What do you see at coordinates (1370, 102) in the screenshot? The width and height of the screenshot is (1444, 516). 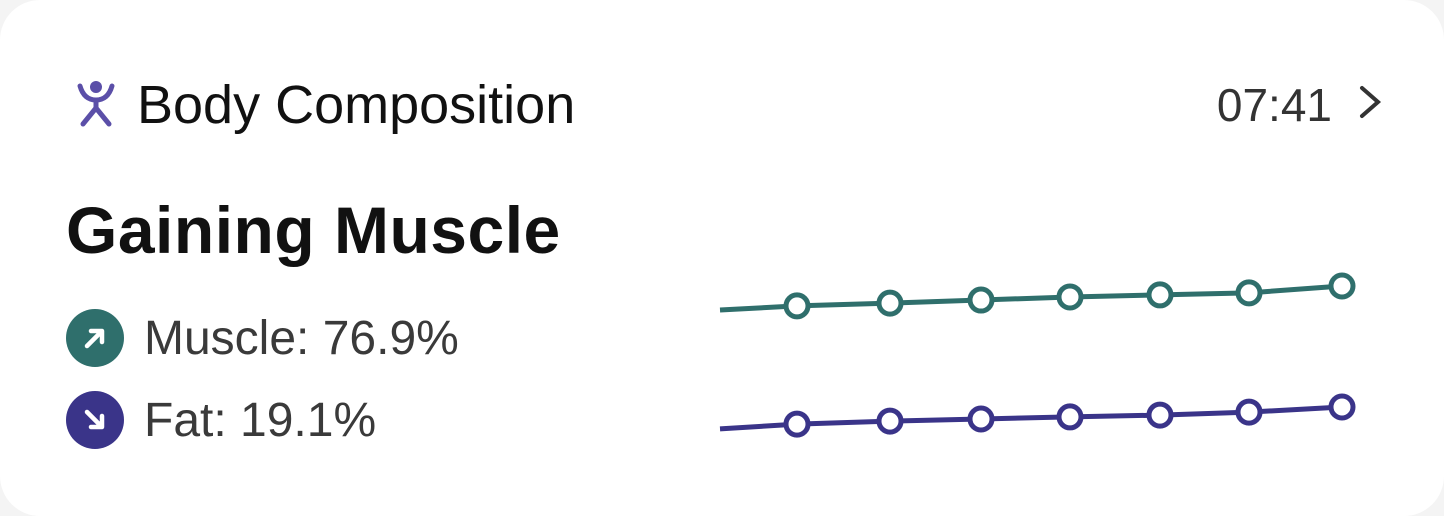 I see `chevron-right-icon` at bounding box center [1370, 102].